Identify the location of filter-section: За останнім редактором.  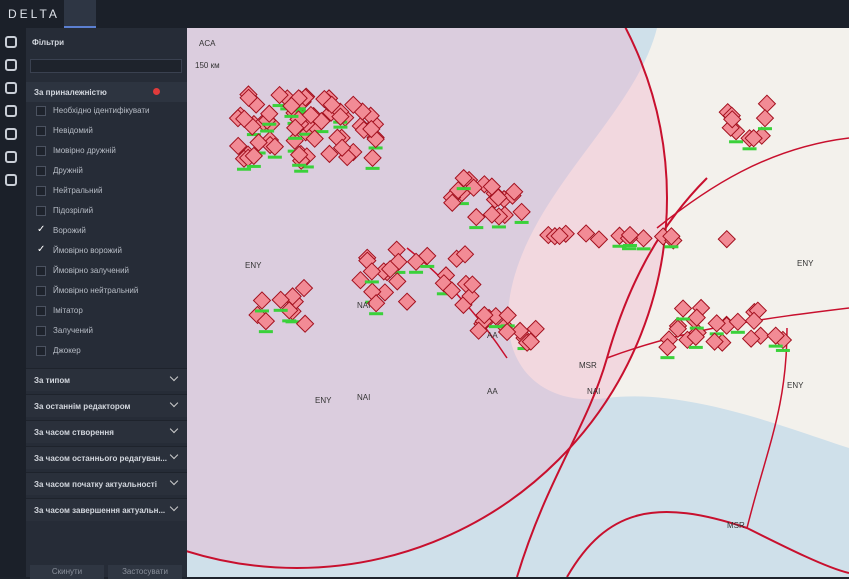
(106, 405).